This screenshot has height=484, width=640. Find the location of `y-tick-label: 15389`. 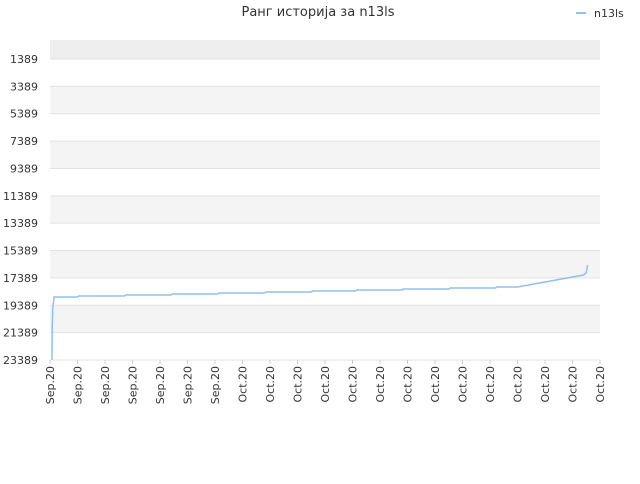

y-tick-label: 15389 is located at coordinates (20, 251).